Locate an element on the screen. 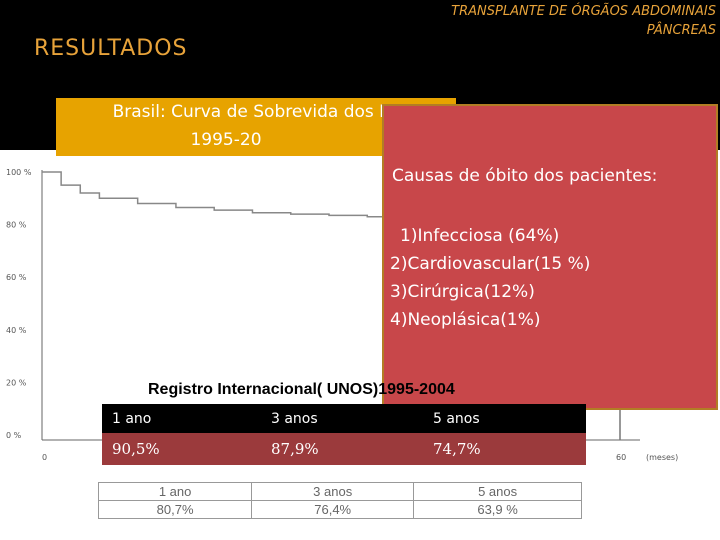 The height and width of the screenshot is (540, 720). table-cell: 80,7% is located at coordinates (175, 509).